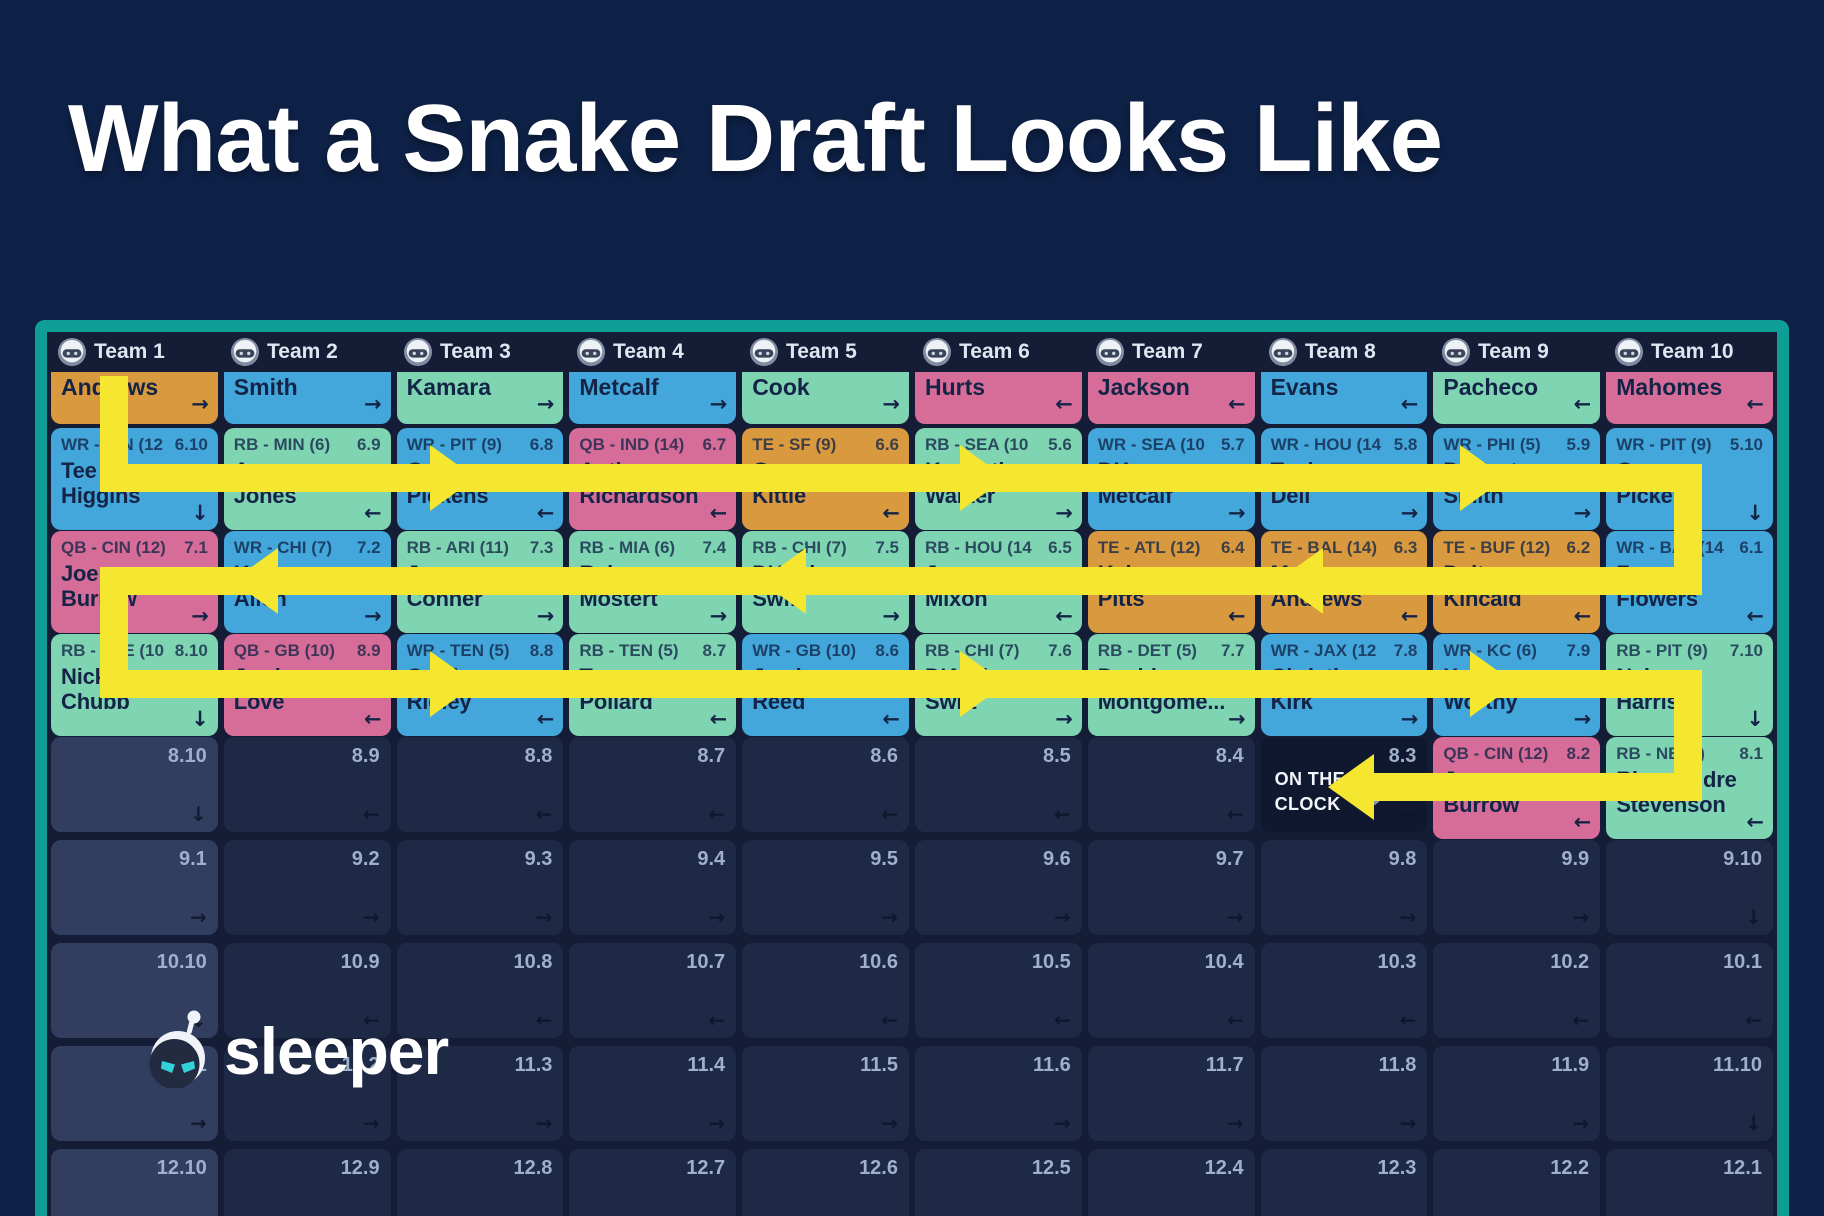  Describe the element at coordinates (1405, 547) in the screenshot. I see `pick-number: 6.3` at that location.